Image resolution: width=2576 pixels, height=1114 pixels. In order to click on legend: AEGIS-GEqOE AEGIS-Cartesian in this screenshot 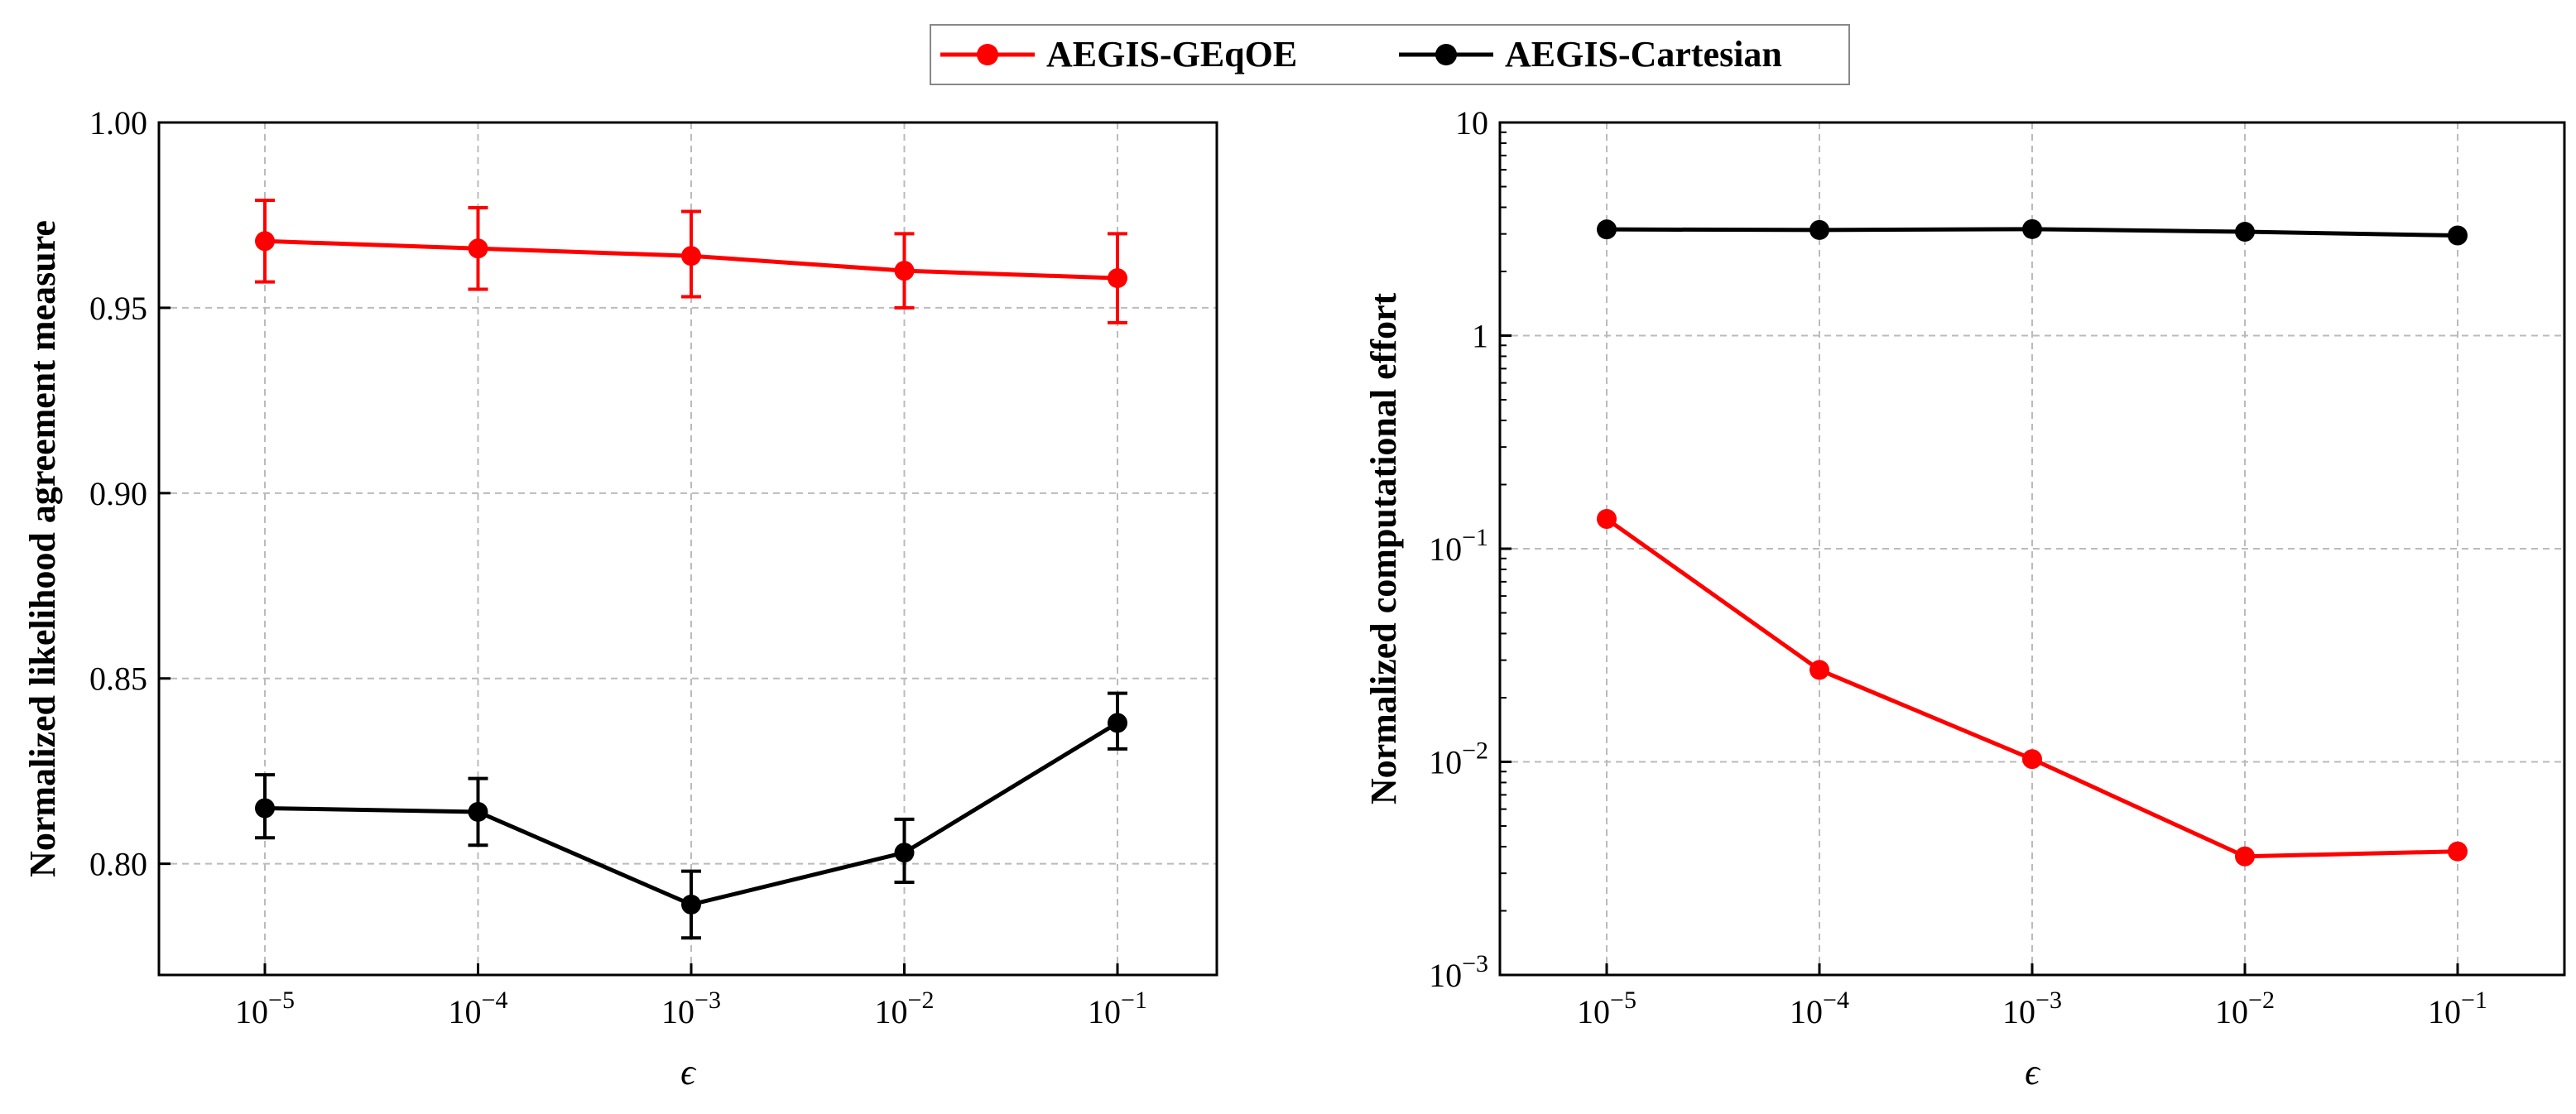, I will do `click(1390, 54)`.